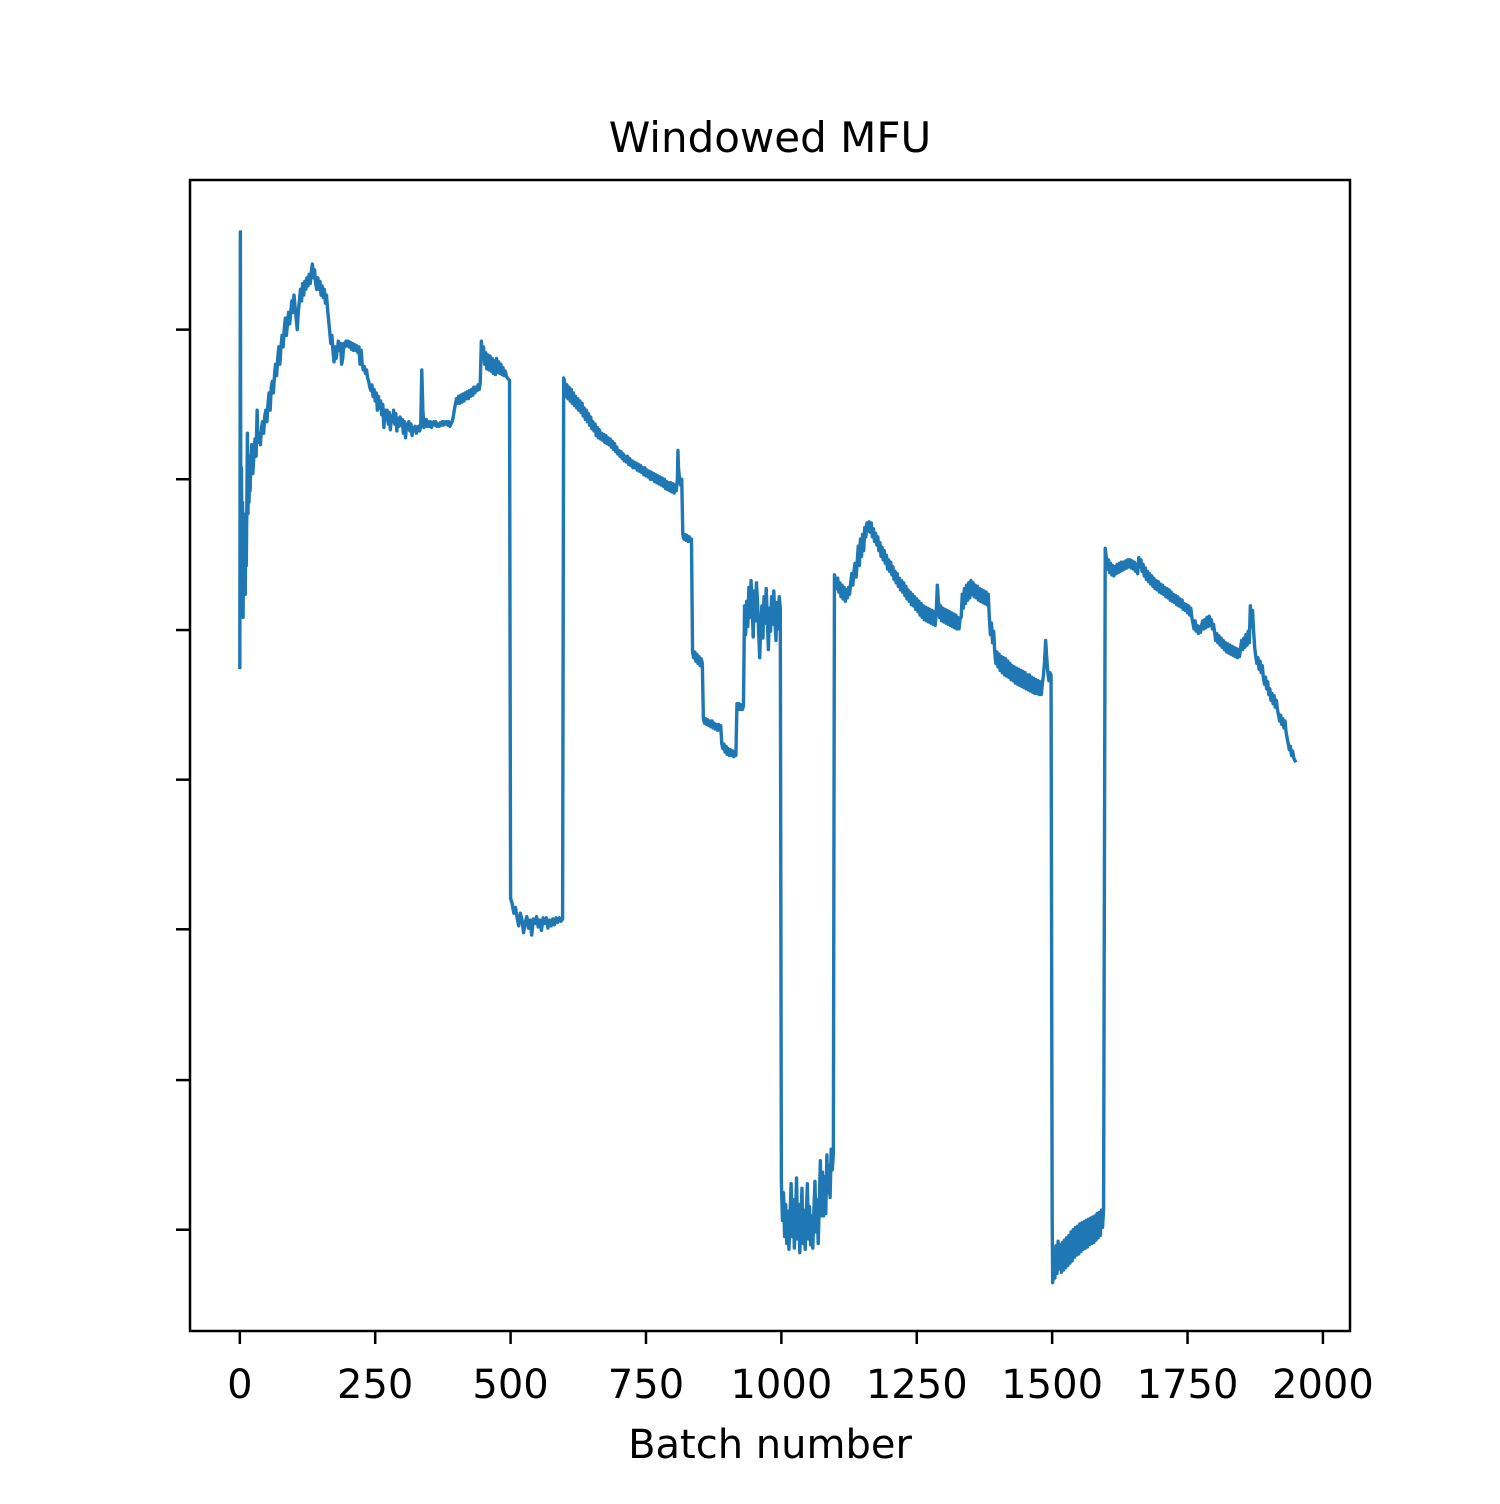 Image resolution: width=1500 pixels, height=1504 pixels. What do you see at coordinates (239, 1385) in the screenshot?
I see `x-tick-label: 0` at bounding box center [239, 1385].